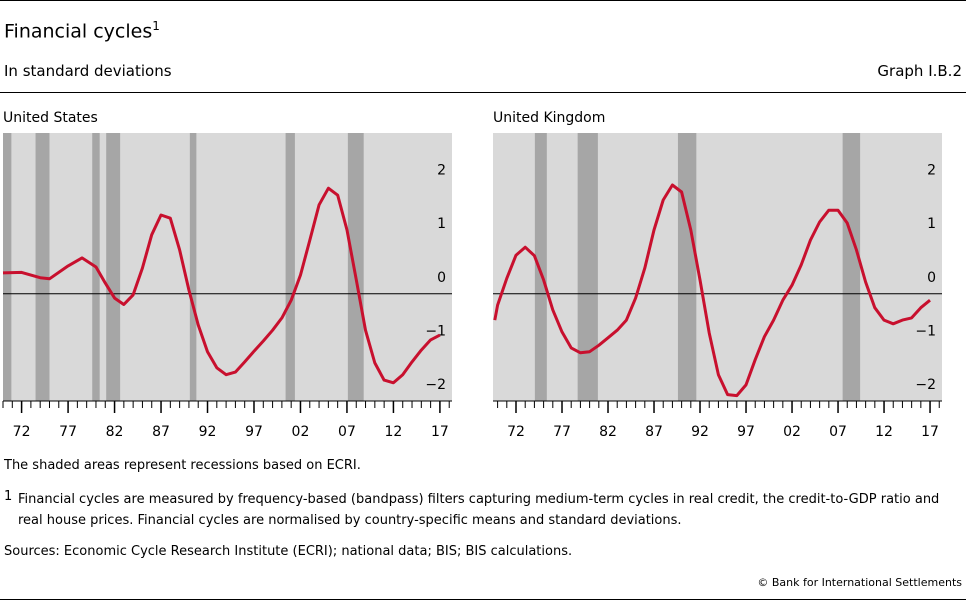 The width and height of the screenshot is (966, 601). What do you see at coordinates (8, 496) in the screenshot?
I see `footnote-marker: 1` at bounding box center [8, 496].